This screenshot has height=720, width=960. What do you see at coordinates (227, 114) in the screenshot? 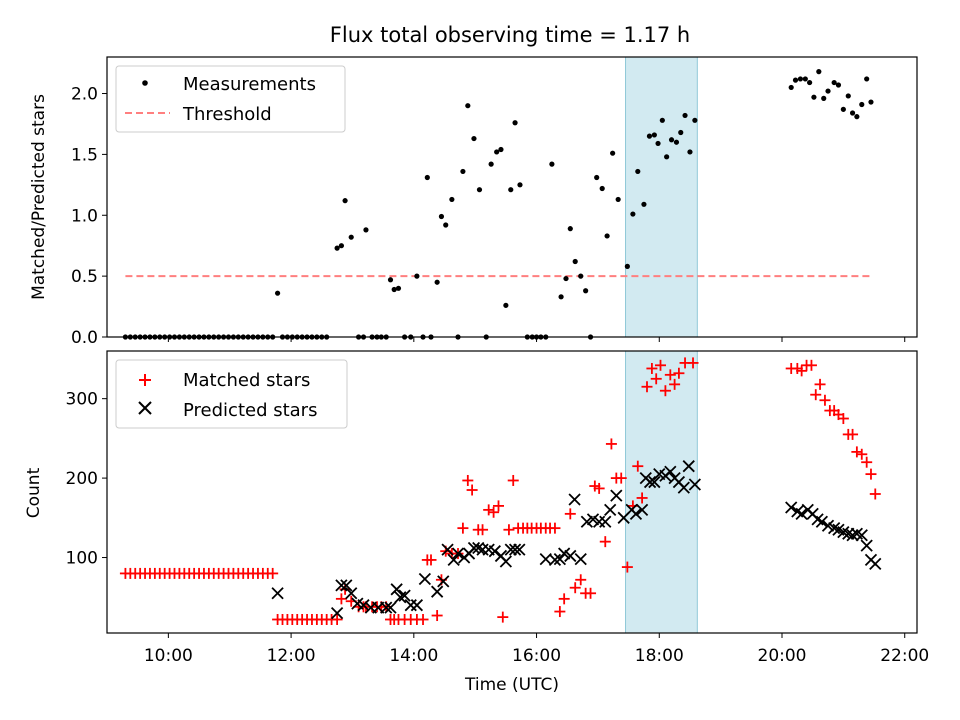
I see `legend-threshold-label: Threshold` at bounding box center [227, 114].